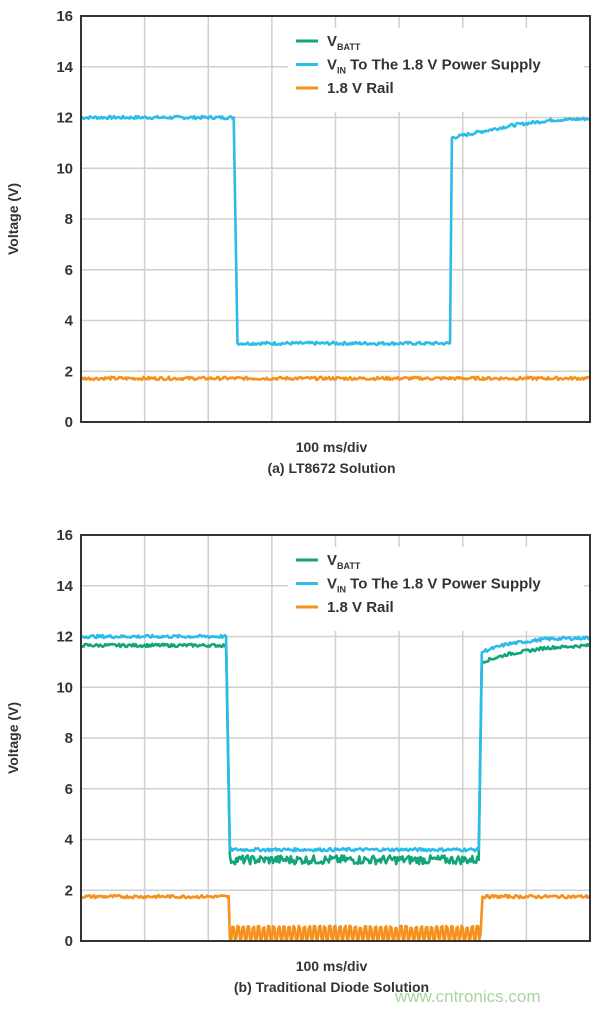 Image resolution: width=600 pixels, height=1012 pixels. What do you see at coordinates (331, 468) in the screenshot?
I see `chart-title: (a) LT8672 Solution` at bounding box center [331, 468].